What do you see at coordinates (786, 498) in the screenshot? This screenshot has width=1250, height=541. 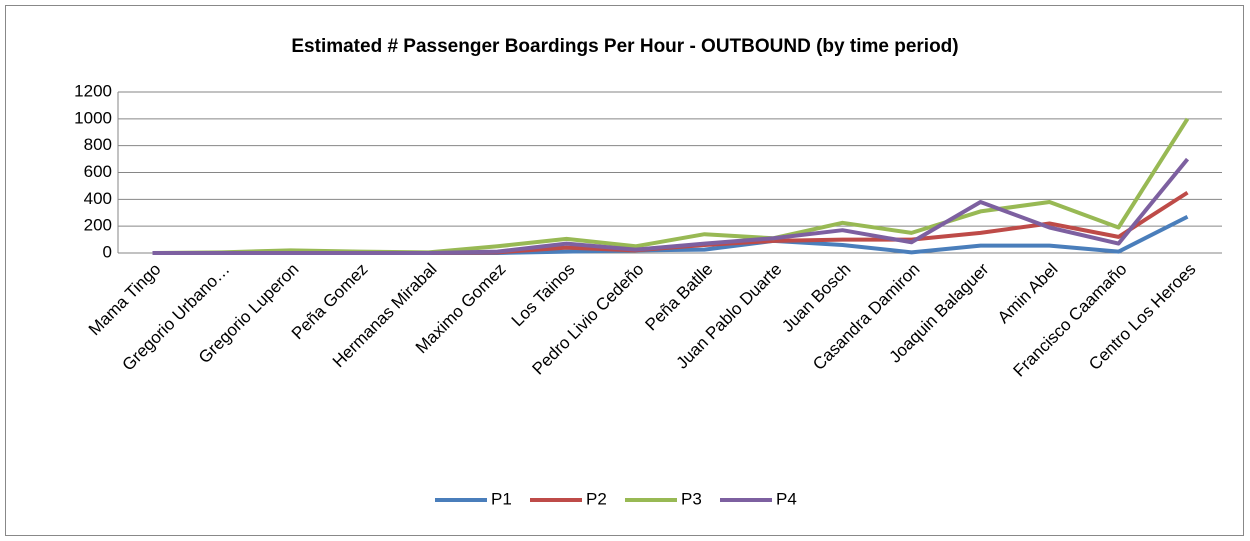 I see `legend-label: P4` at bounding box center [786, 498].